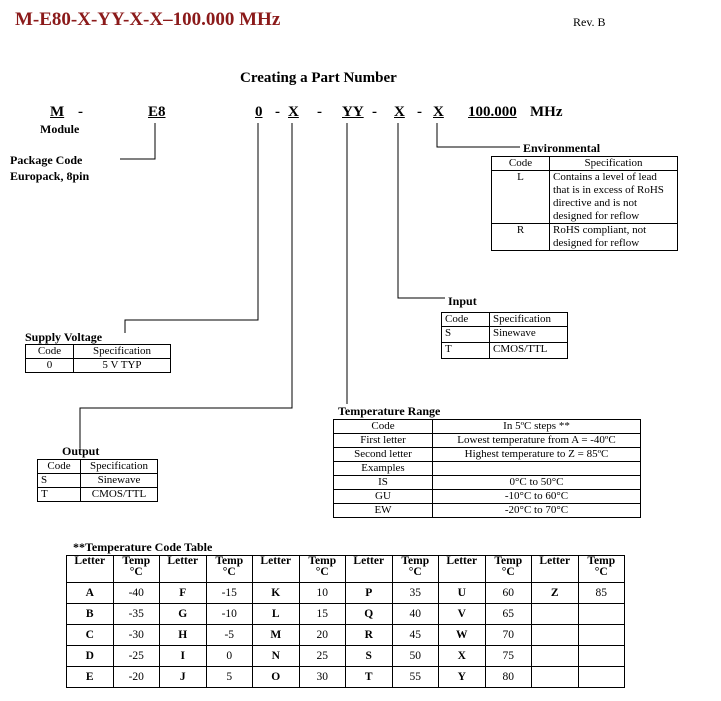  Describe the element at coordinates (90, 593) in the screenshot. I see `temp-letter: A` at that location.